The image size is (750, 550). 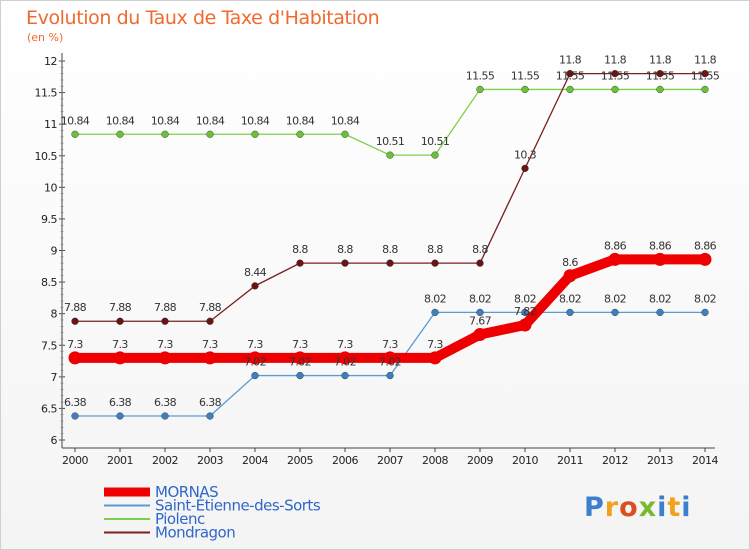 I want to click on y-tick-label: 7.5, so click(x=49, y=345).